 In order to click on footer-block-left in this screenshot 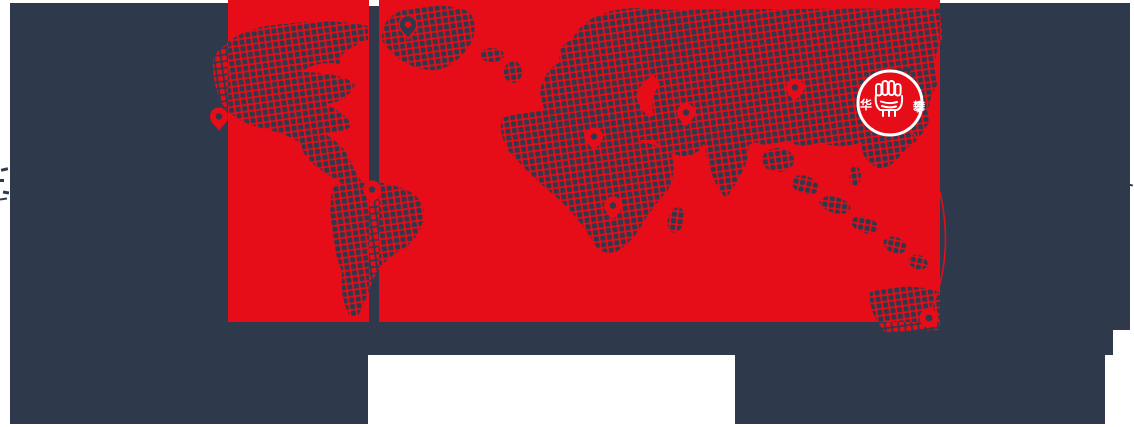, I will do `click(189, 389)`.